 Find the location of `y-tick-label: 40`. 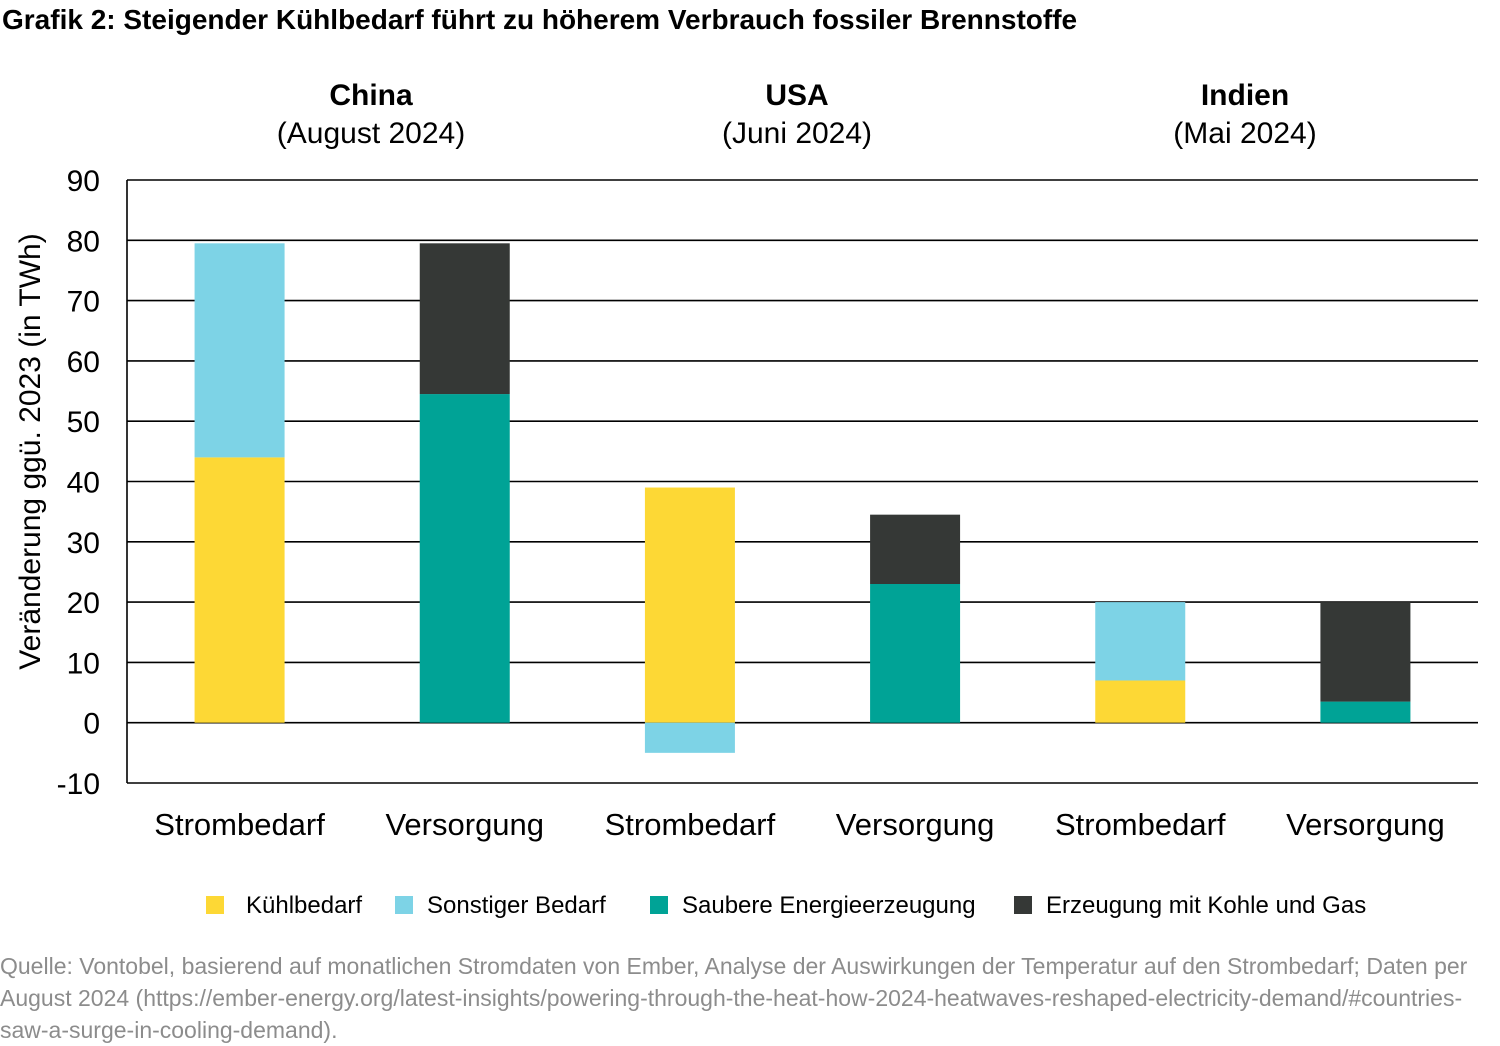

y-tick-label: 40 is located at coordinates (83, 483).